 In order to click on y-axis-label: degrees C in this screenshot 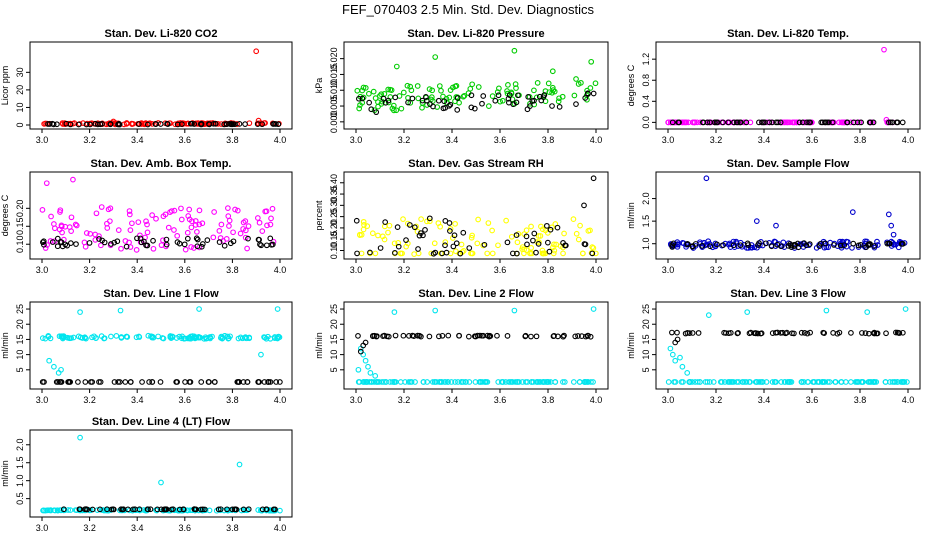, I will do `click(631, 85)`.